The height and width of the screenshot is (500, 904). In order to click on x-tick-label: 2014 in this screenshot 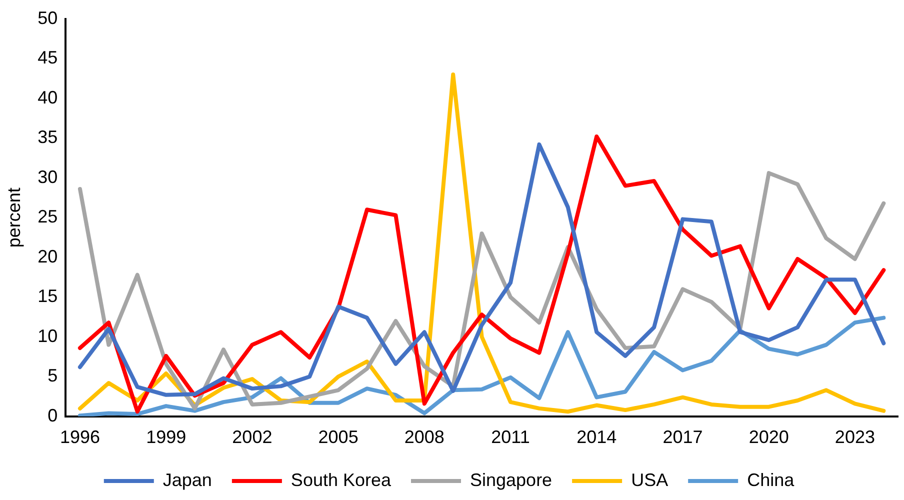, I will do `click(596, 437)`.